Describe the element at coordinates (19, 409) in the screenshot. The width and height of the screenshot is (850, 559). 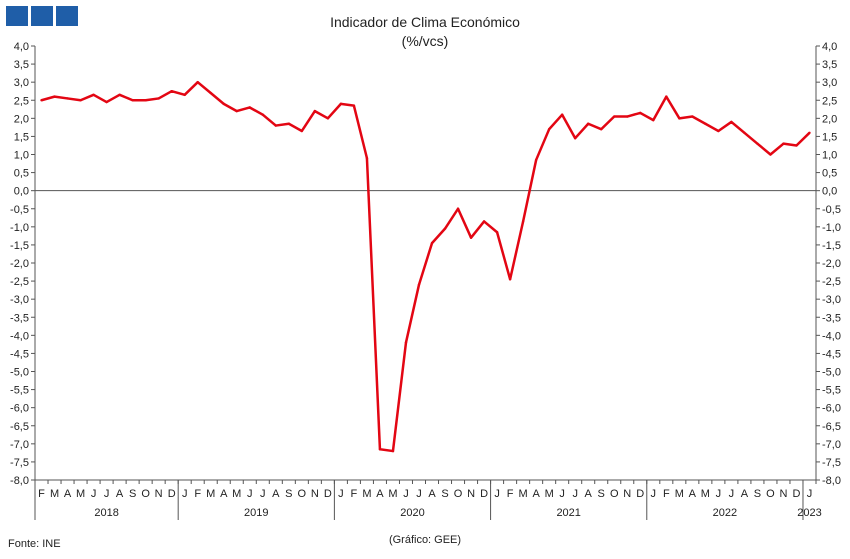
I see `y-tick-label-left: -6,0` at that location.